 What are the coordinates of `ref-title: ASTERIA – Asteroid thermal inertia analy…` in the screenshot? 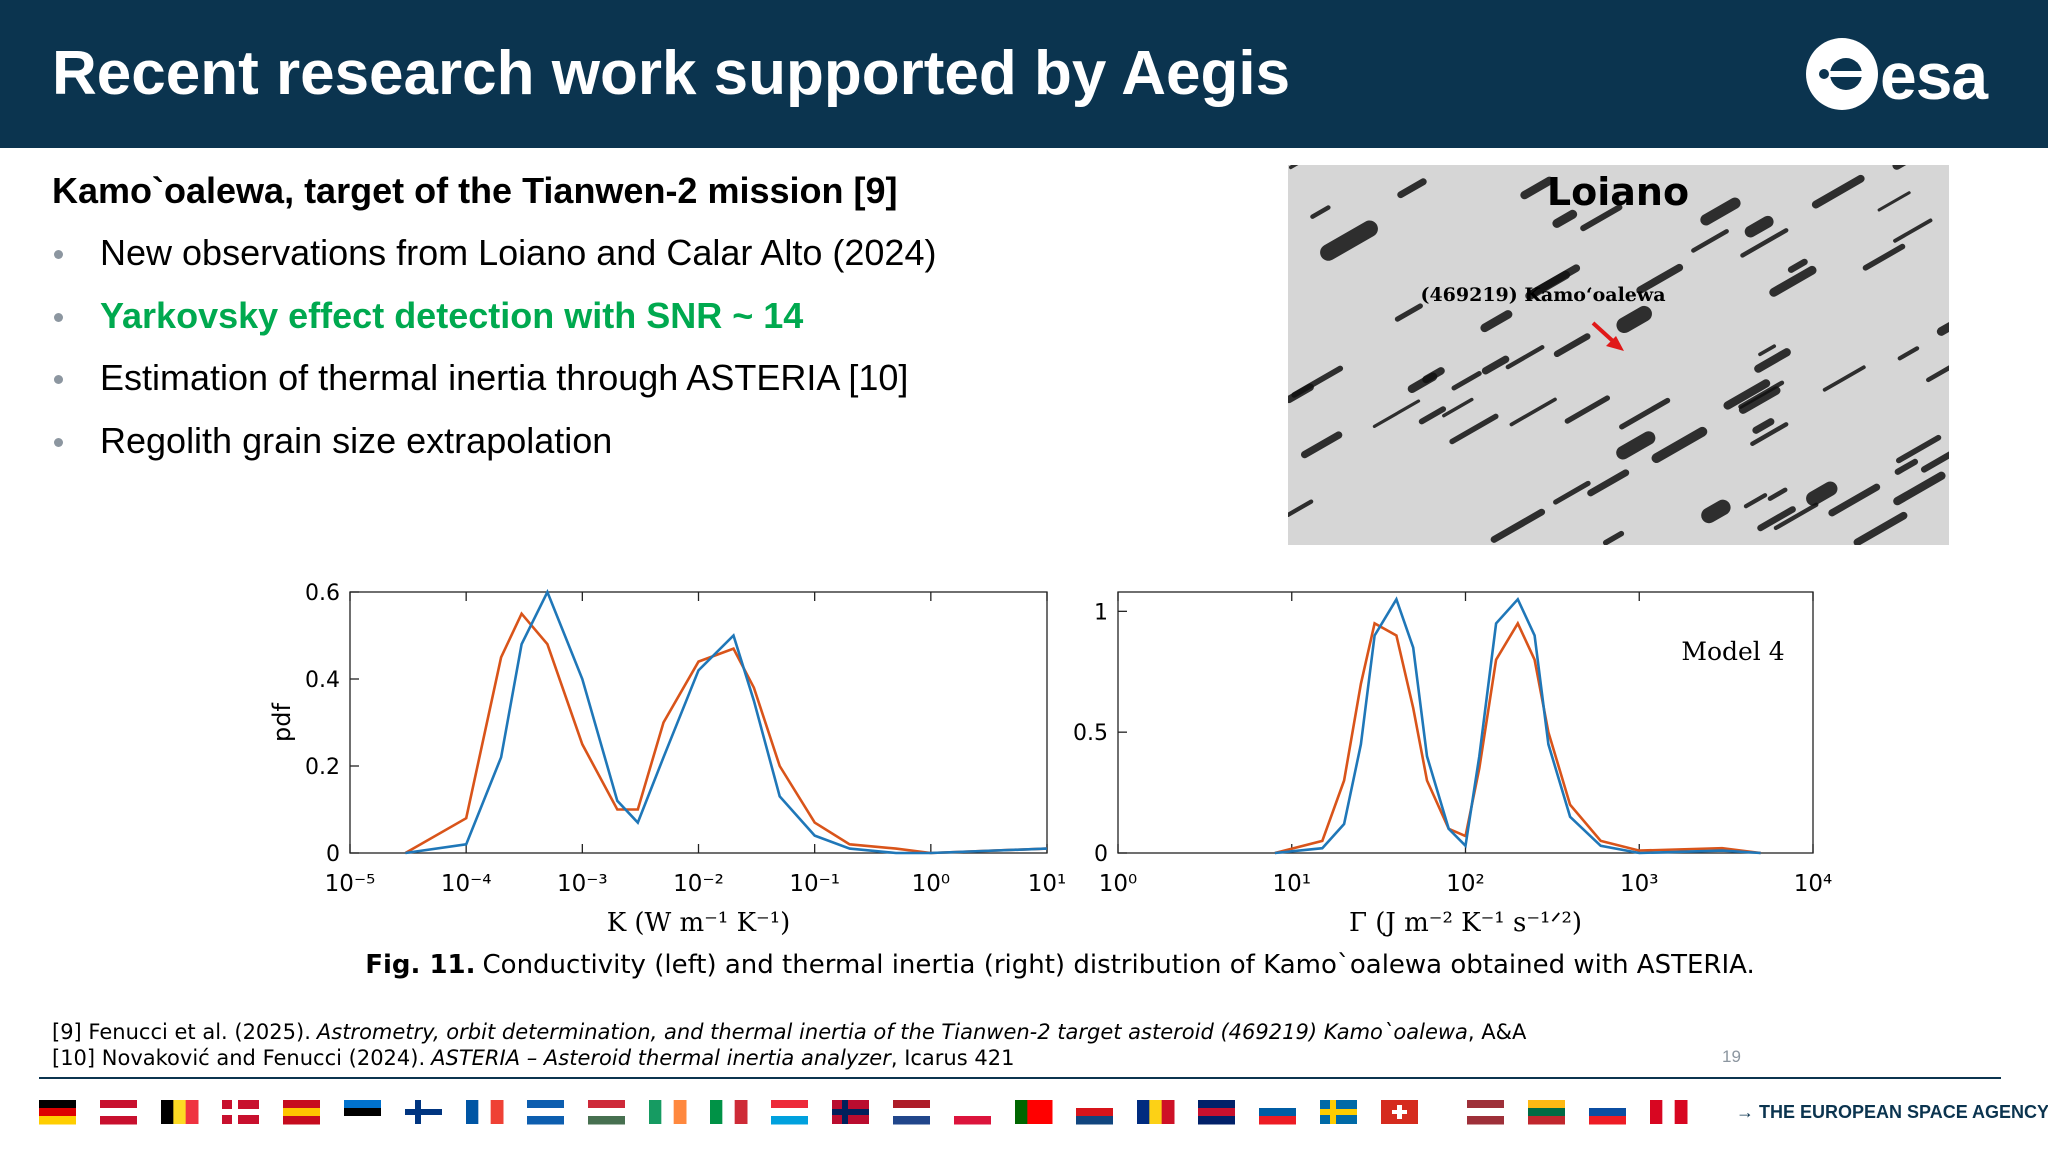 It's located at (661, 1058).